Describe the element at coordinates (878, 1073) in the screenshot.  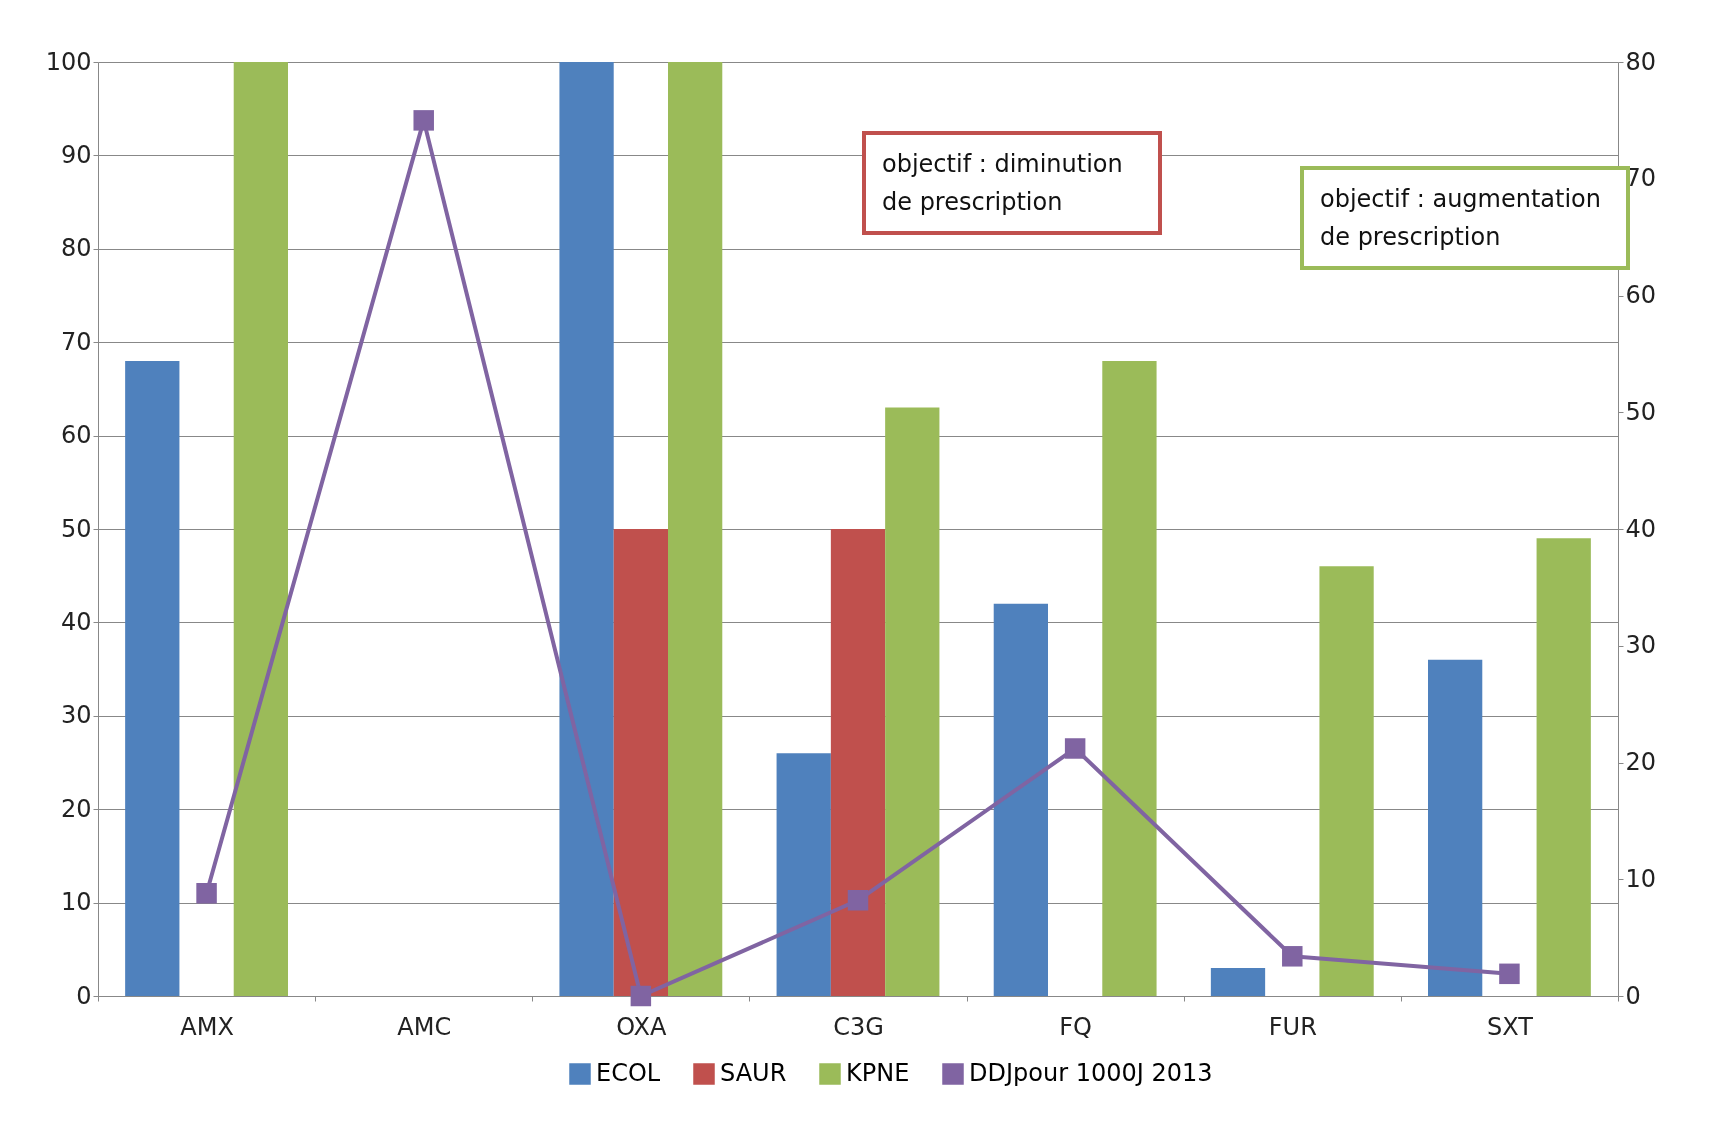
I see `legend-label: KPNE` at that location.